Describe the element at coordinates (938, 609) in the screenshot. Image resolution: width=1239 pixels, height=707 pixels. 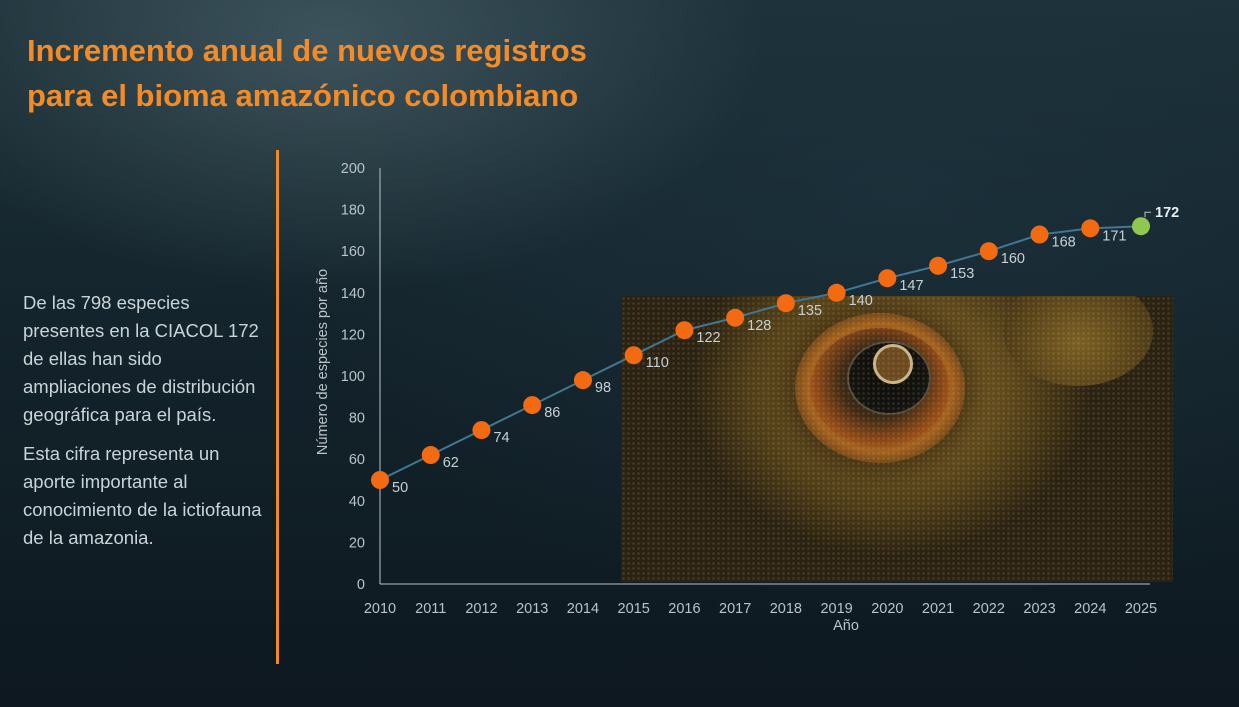
I see `x-tick-label: 2021` at that location.